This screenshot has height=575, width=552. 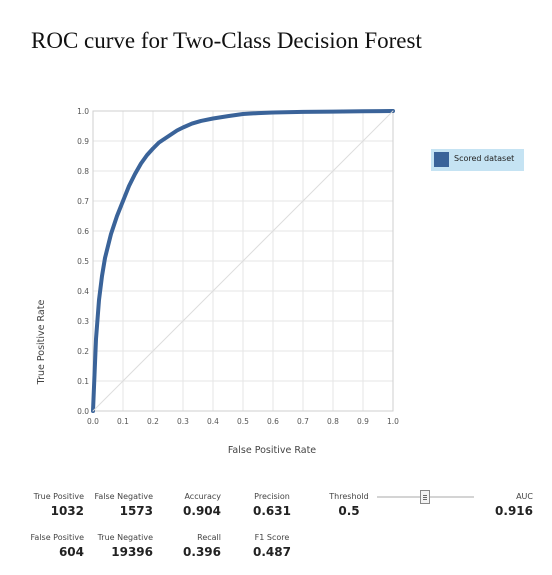 I want to click on metric-true-negative: True Negative 19396, so click(x=125, y=546).